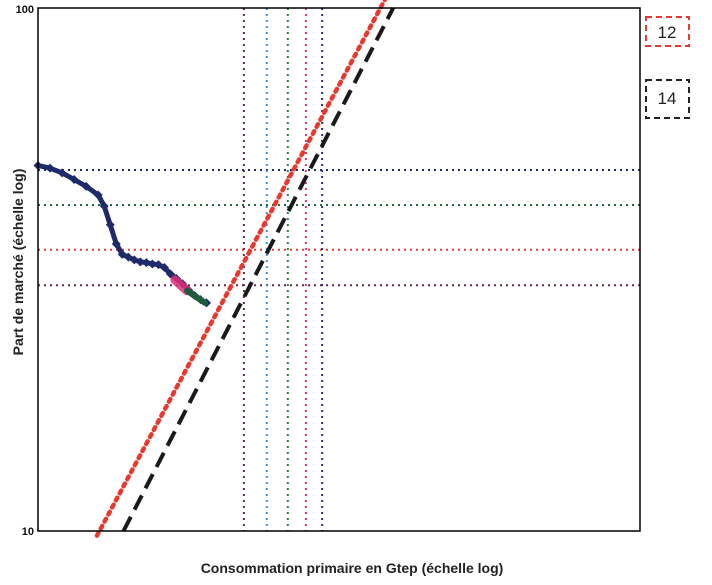 The width and height of the screenshot is (712, 585). I want to click on svg-text: 12, so click(667, 32).